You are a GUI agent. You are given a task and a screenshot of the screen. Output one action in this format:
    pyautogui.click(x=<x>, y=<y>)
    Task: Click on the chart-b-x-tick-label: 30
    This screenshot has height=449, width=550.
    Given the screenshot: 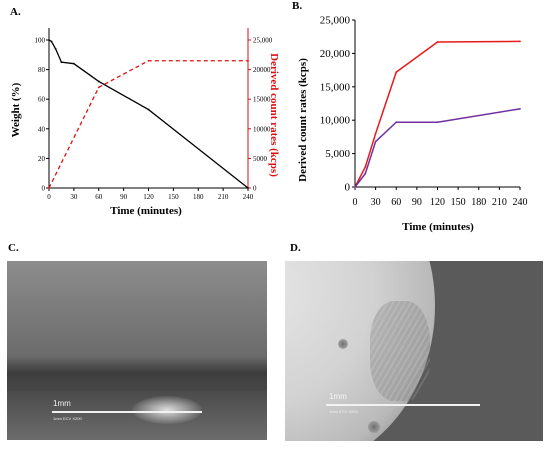 What is the action you would take?
    pyautogui.click(x=376, y=202)
    